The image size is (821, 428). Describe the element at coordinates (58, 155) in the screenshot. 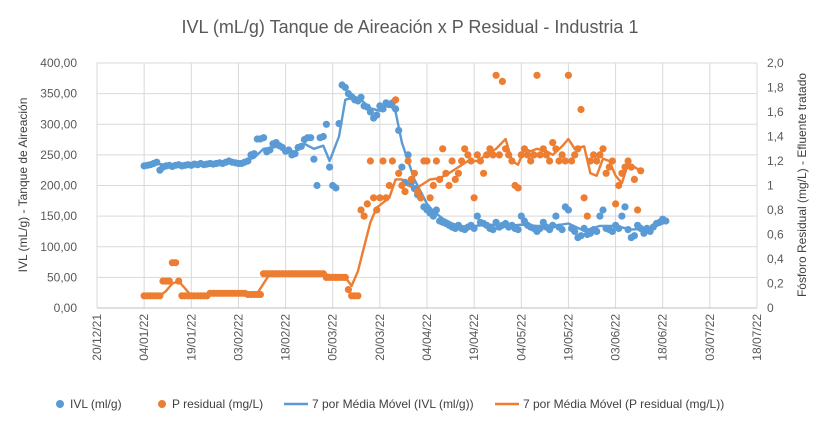

I see `y-left-tick-label: 250,00` at that location.